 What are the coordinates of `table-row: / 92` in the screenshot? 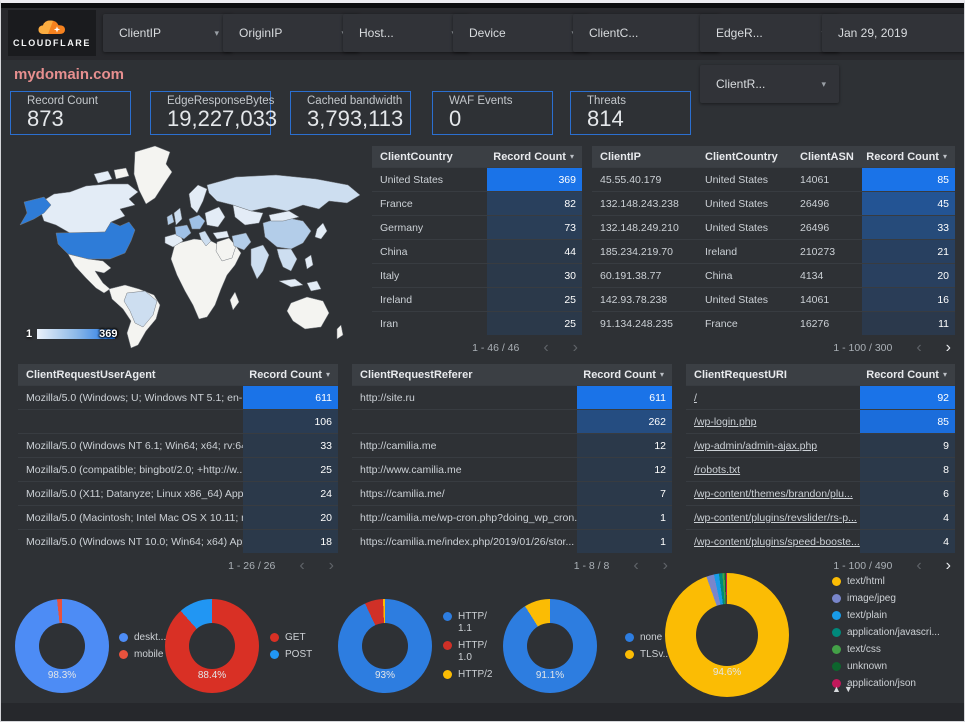 It's located at (820, 397).